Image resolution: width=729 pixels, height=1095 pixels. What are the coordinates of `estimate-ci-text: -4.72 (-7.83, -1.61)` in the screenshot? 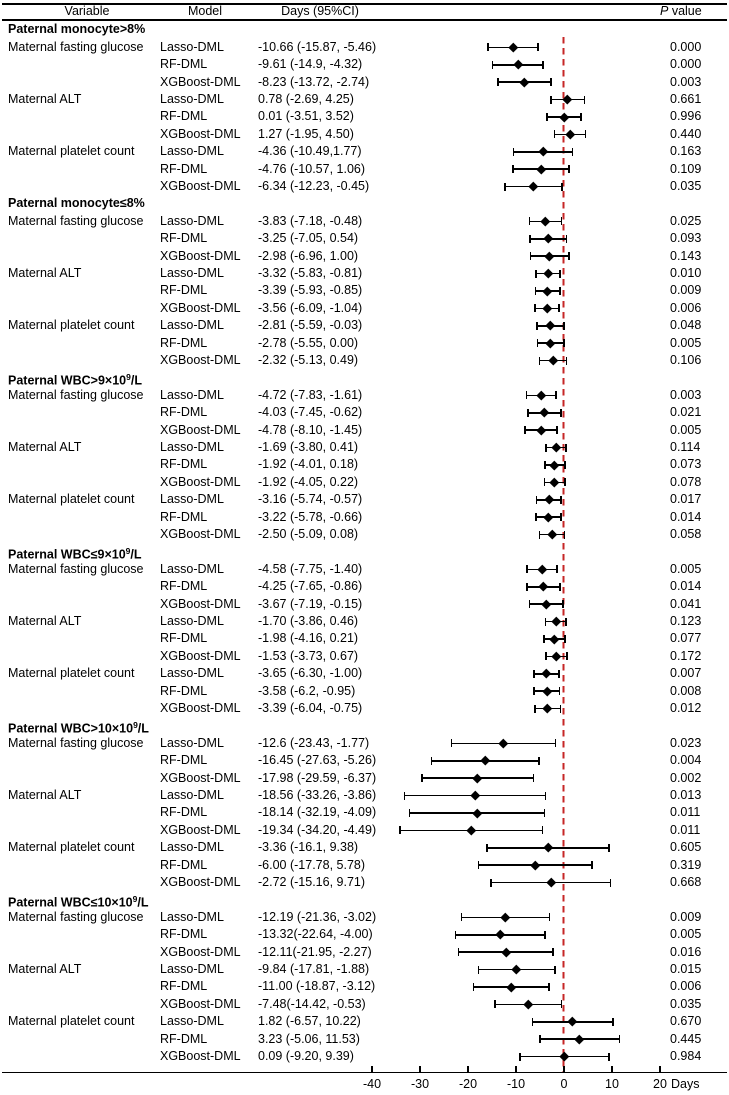 It's located at (310, 394).